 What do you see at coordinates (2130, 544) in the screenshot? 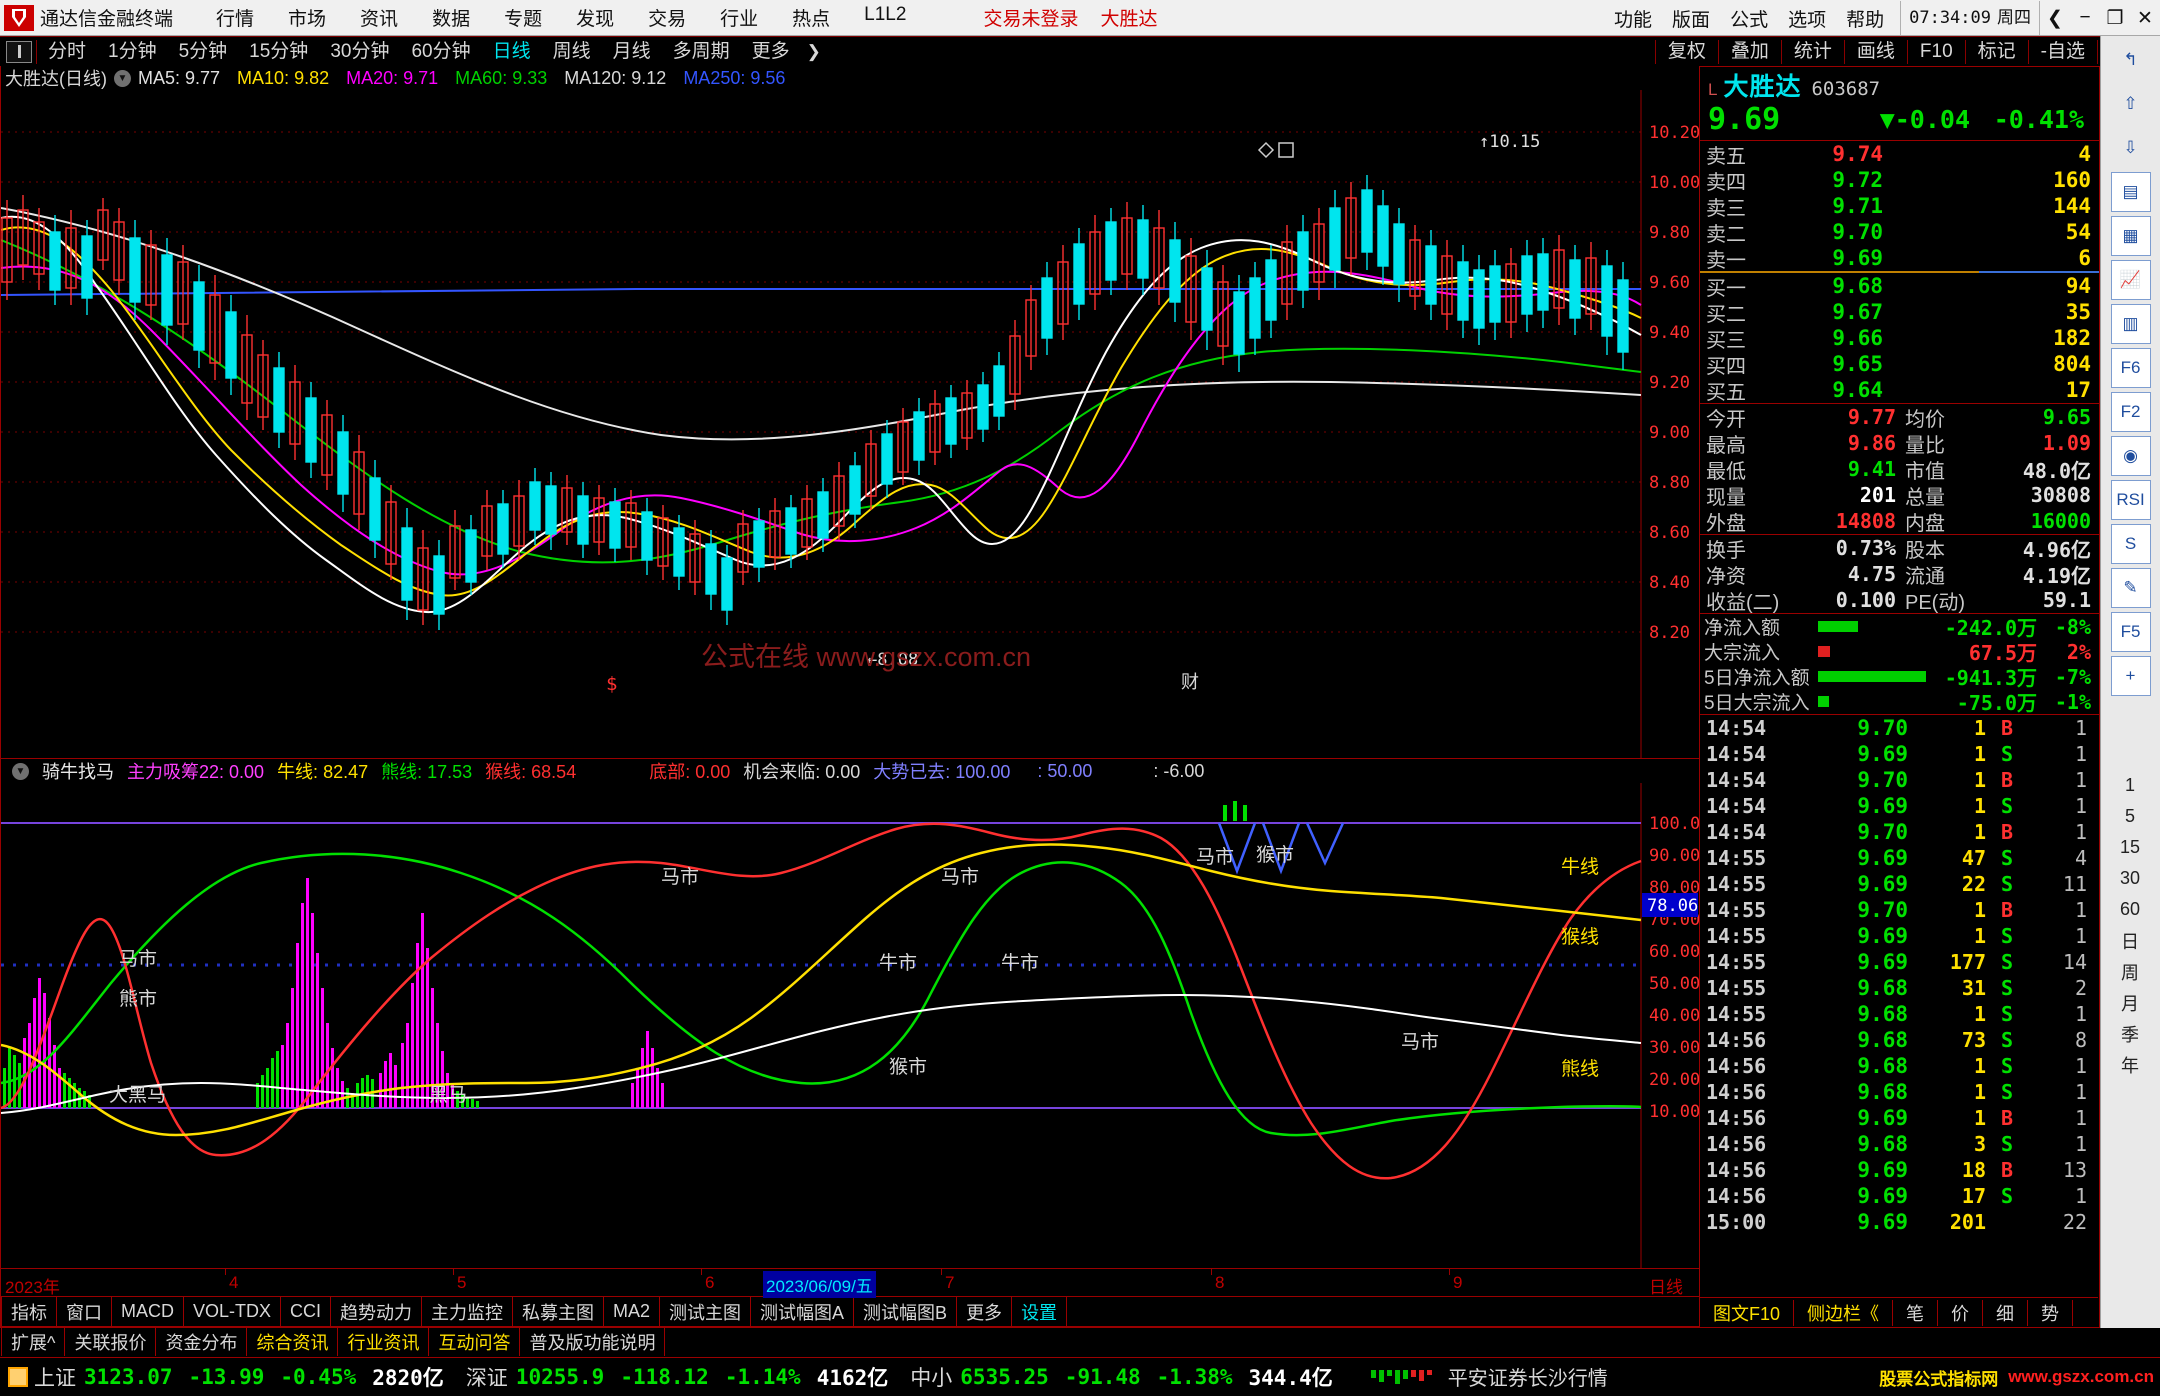
I see `s-icon: S` at bounding box center [2130, 544].